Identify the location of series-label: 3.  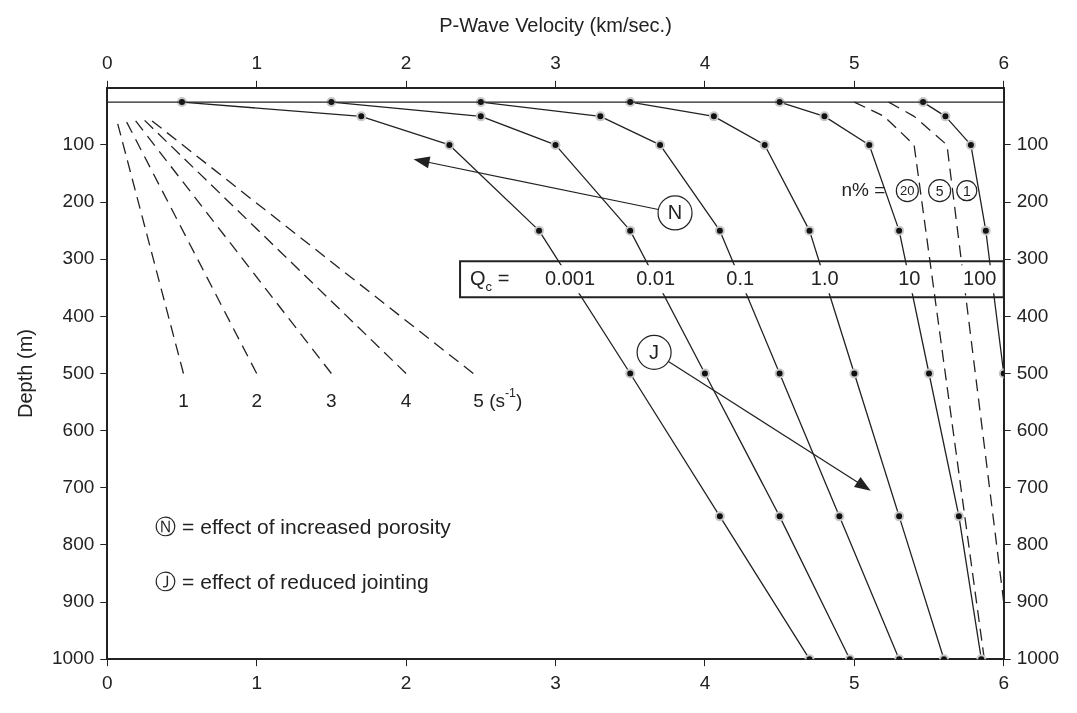
(331, 400).